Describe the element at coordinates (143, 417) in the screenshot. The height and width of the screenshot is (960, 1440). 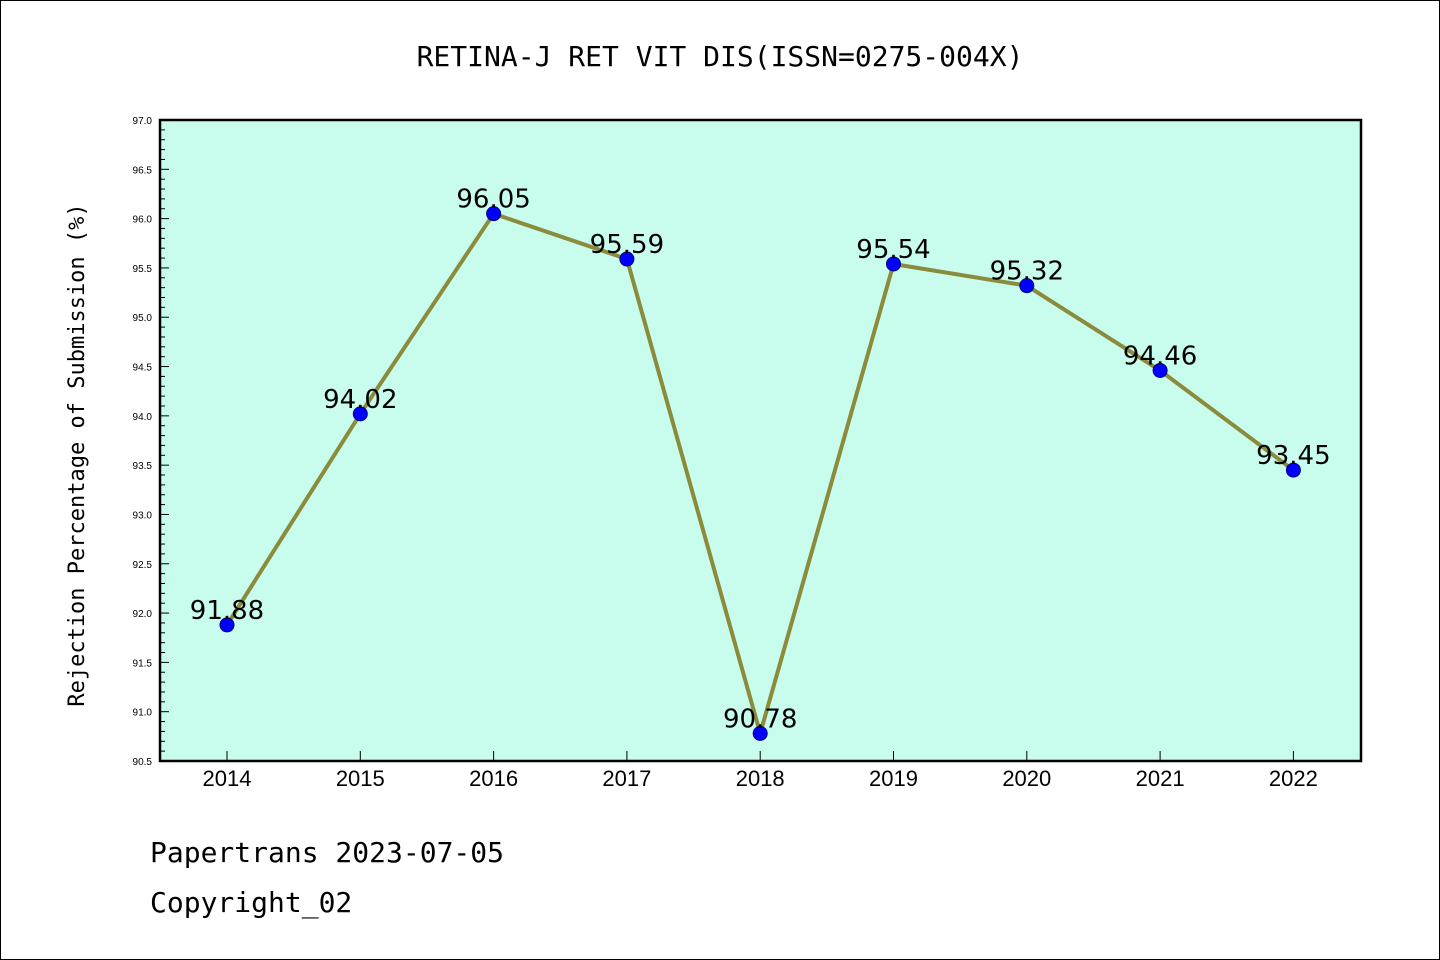
I see `y-tick-label: 94.0` at that location.